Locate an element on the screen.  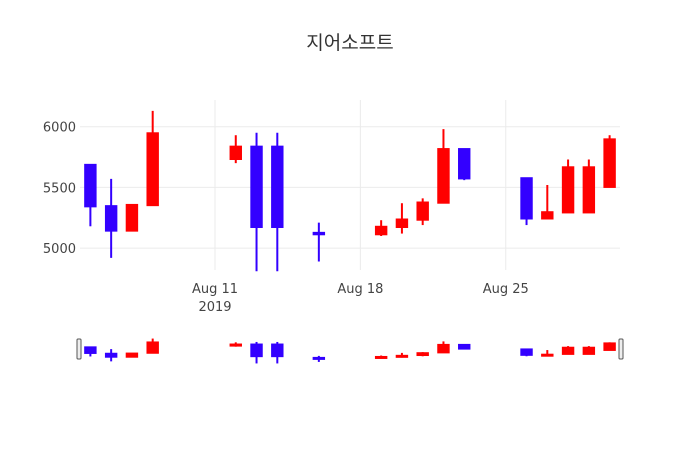
y-tick-label: 6000 is located at coordinates (59, 128).